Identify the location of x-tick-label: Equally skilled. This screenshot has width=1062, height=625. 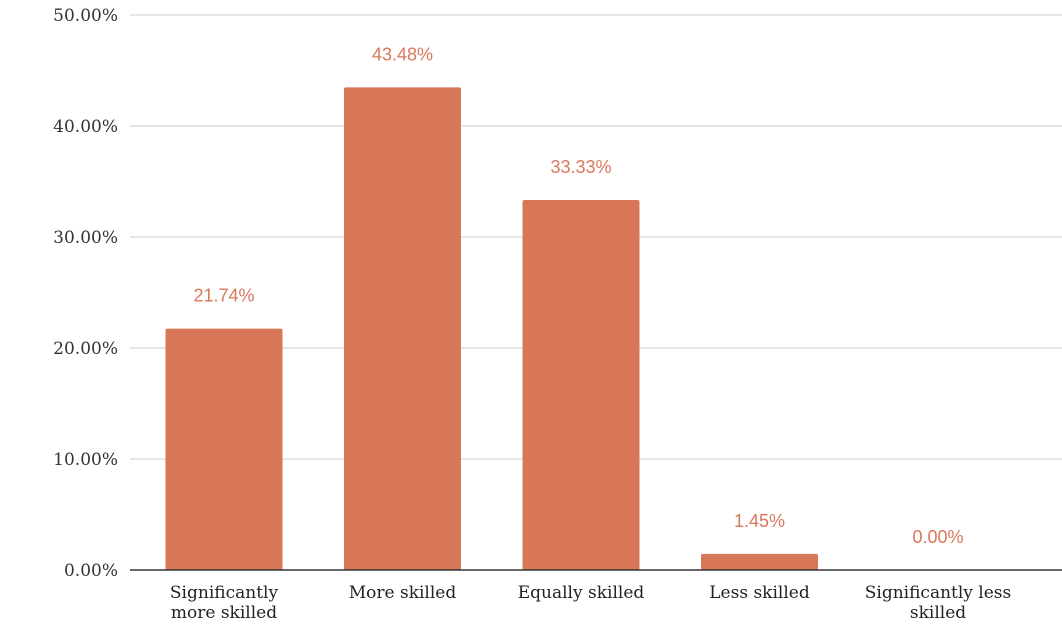
(581, 593).